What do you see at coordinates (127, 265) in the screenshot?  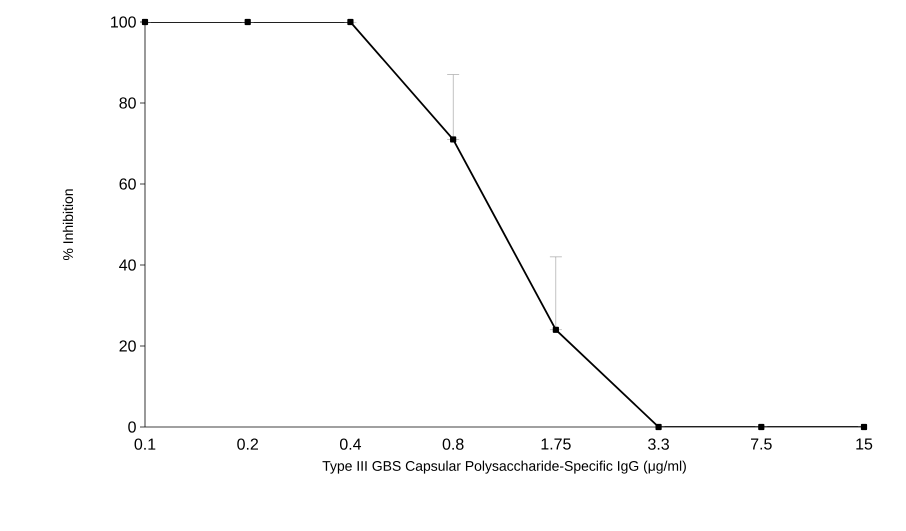 I see `y-tick-label: 40` at bounding box center [127, 265].